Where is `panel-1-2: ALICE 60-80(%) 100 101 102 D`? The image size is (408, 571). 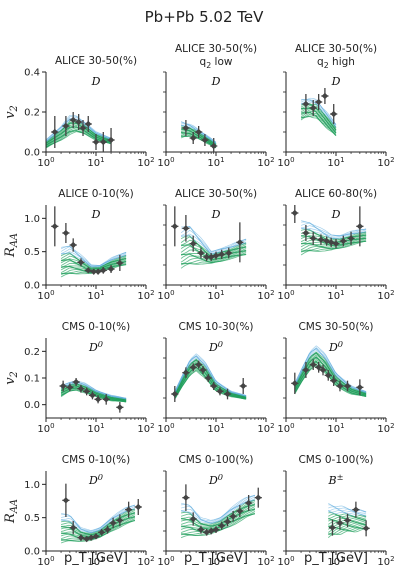 panel-1-2: ALICE 60-80(%) 100 101 102 D is located at coordinates (335, 245).